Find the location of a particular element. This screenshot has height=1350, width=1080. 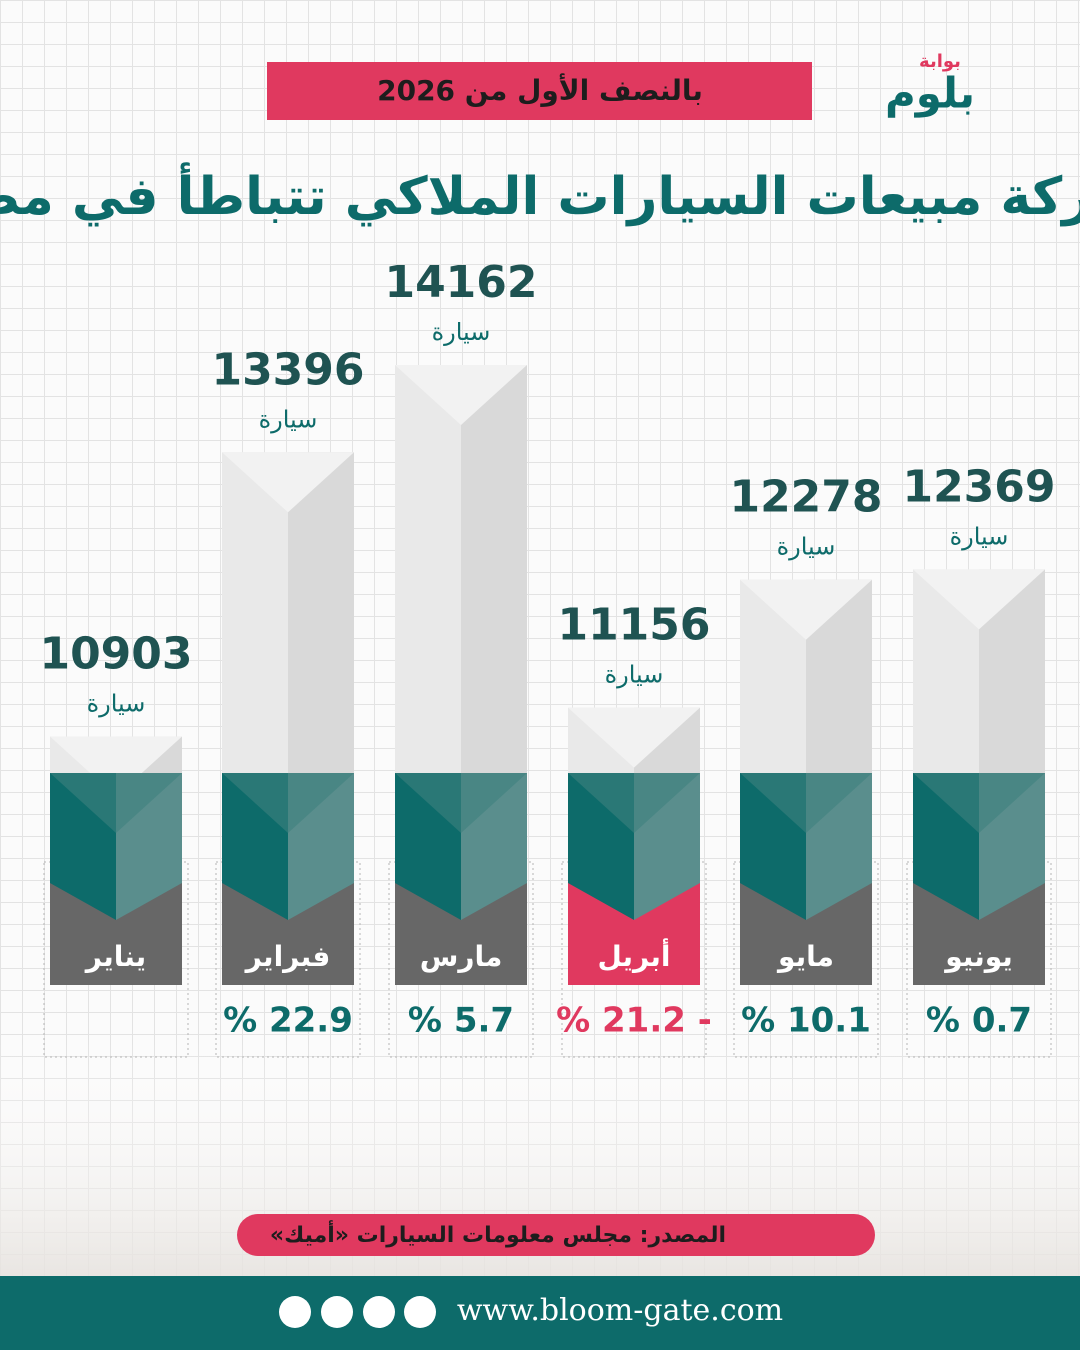

change-label: % 10.1 is located at coordinates (806, 1021).